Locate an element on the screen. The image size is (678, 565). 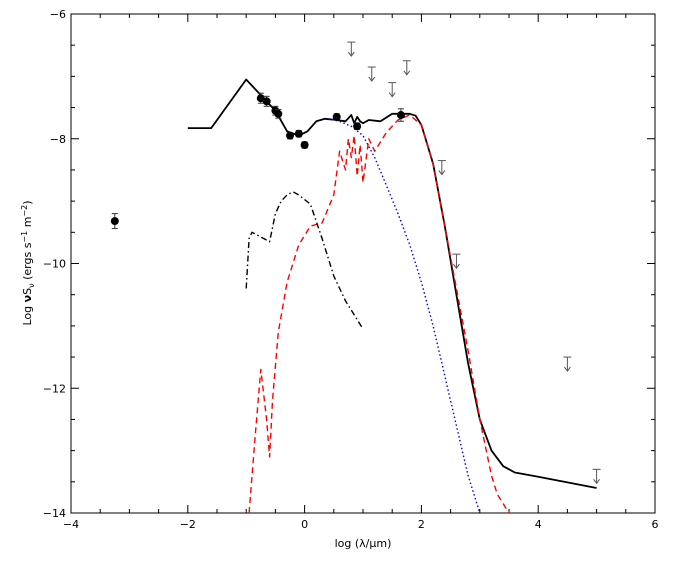
y-tick-labels: −14 −12 −10 −8 −6 is located at coordinates (54, 264).